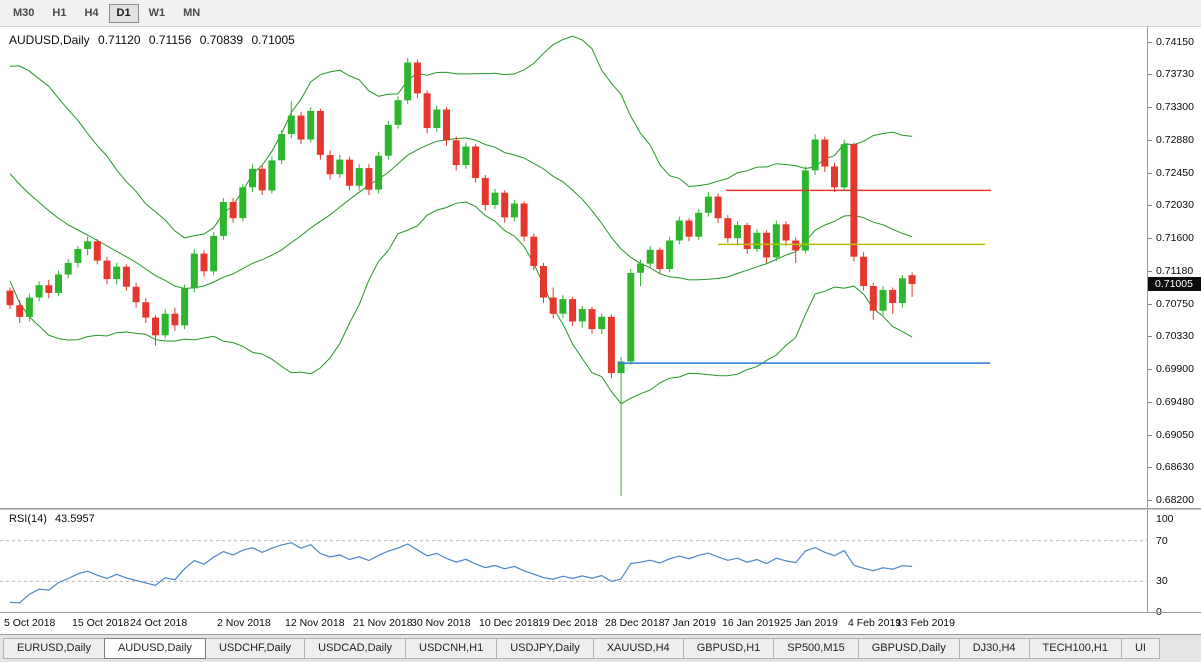 The width and height of the screenshot is (1201, 662). I want to click on timeframe-button-h4: H4, so click(91, 13).